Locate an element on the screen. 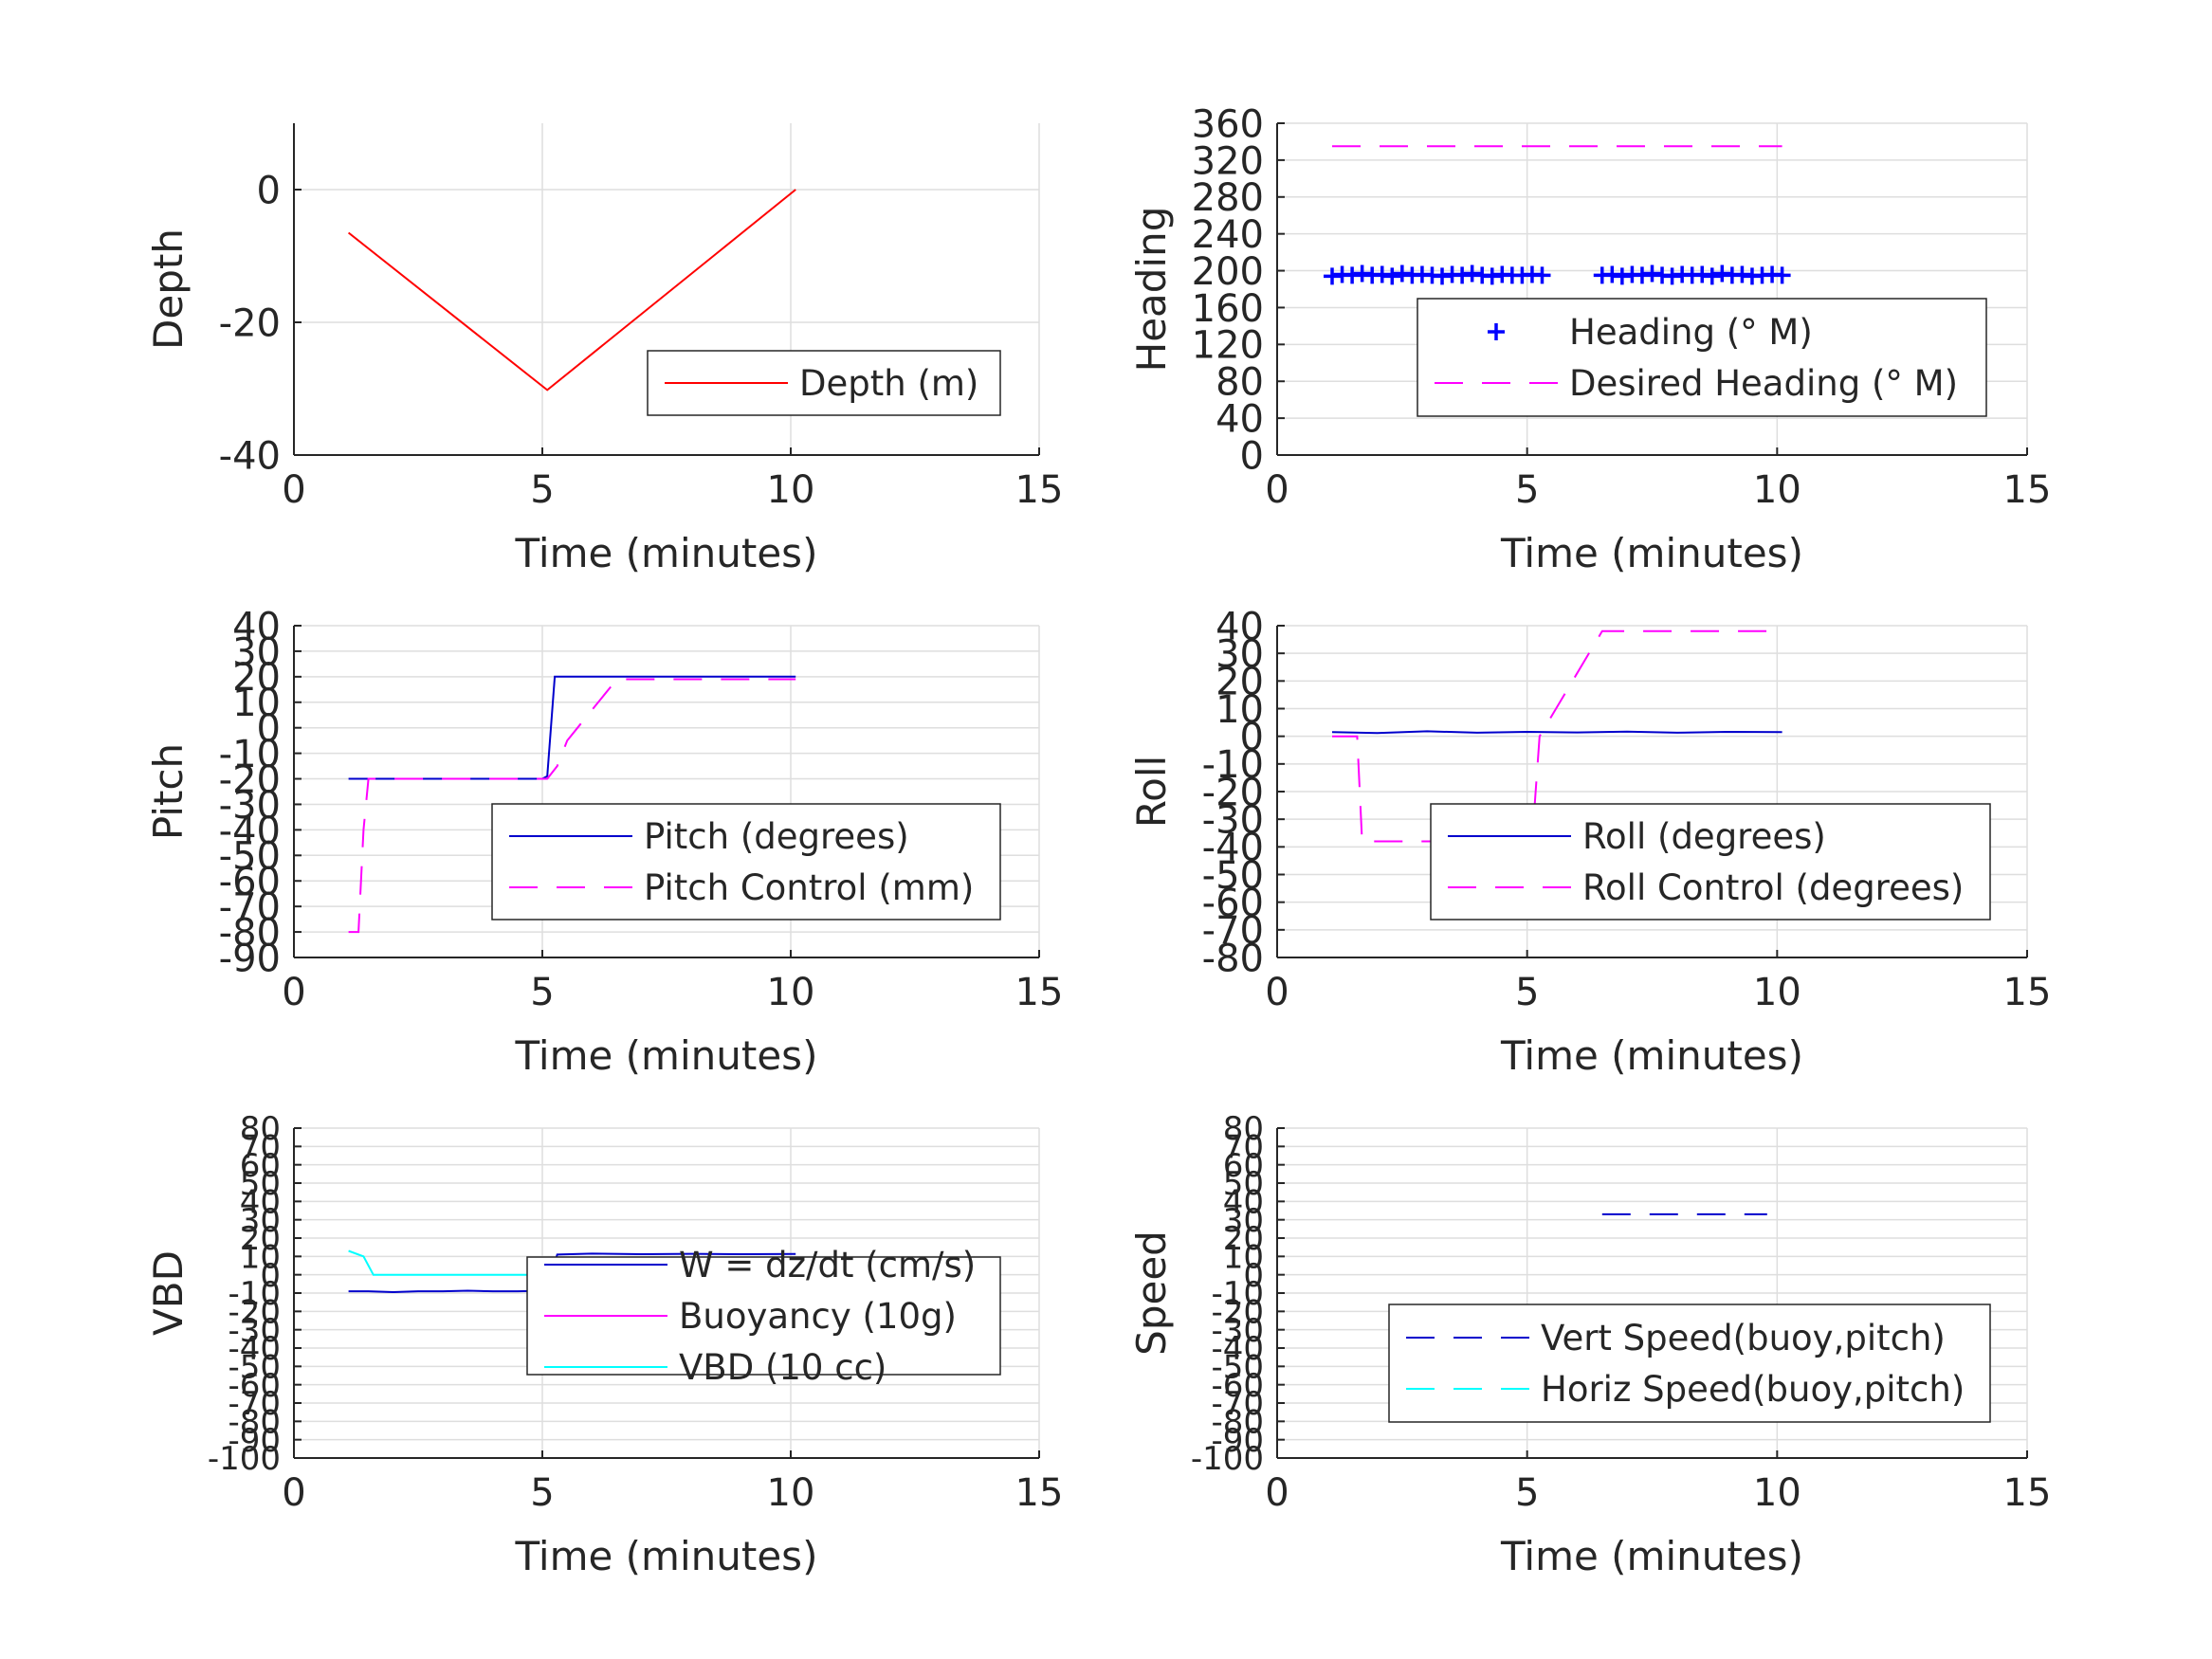 Image resolution: width=2212 pixels, height=1659 pixels. y-axis-label: Pitch is located at coordinates (168, 791).